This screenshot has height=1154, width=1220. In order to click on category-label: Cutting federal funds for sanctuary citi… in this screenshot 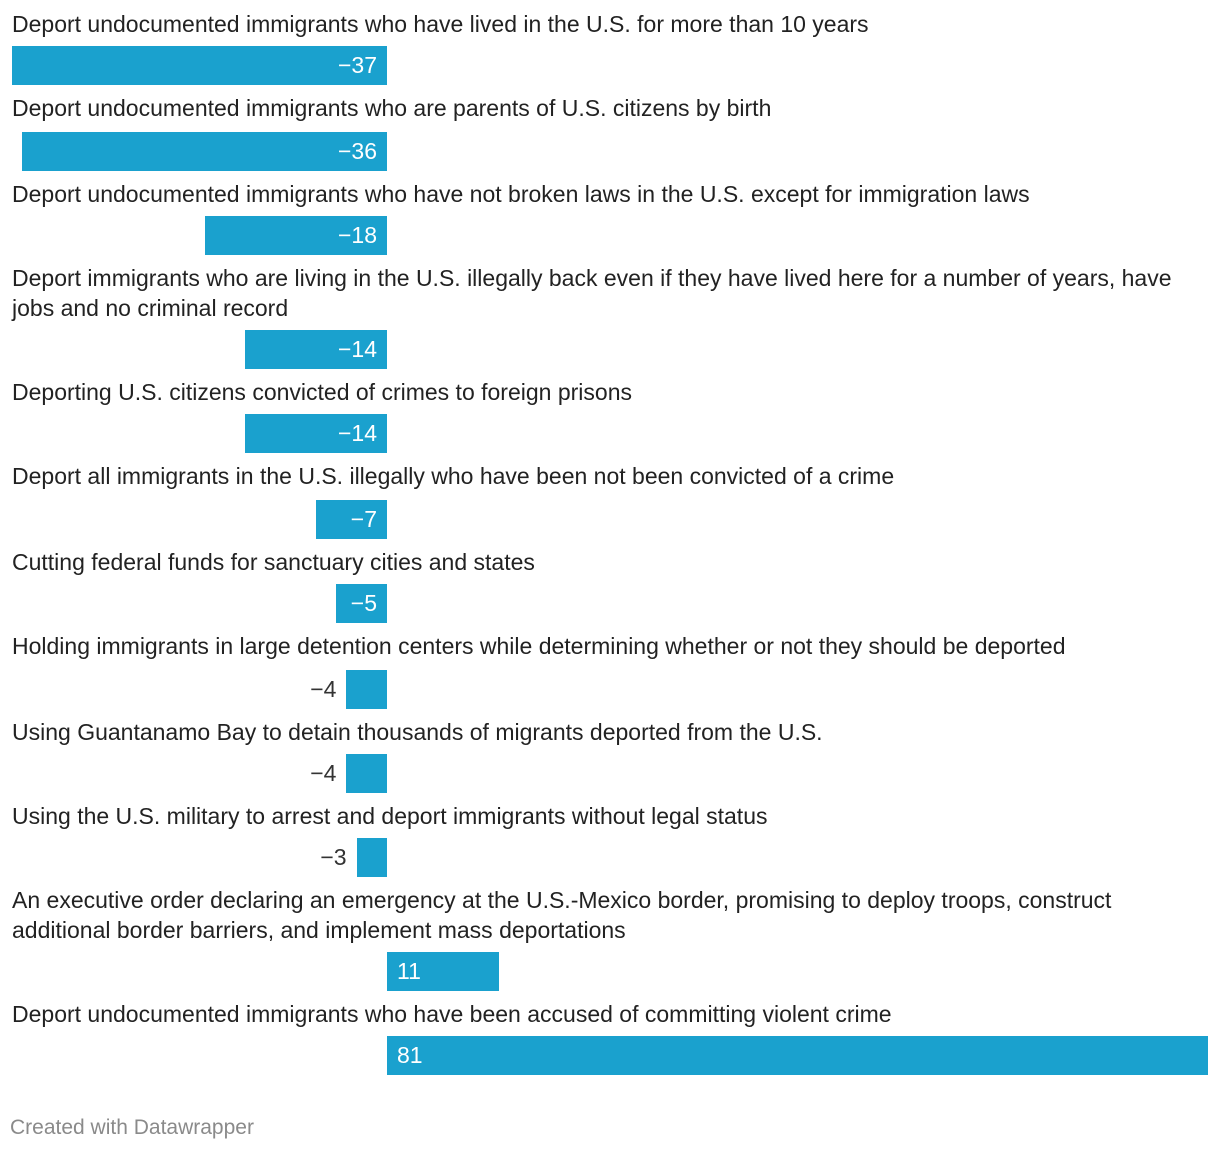, I will do `click(273, 562)`.